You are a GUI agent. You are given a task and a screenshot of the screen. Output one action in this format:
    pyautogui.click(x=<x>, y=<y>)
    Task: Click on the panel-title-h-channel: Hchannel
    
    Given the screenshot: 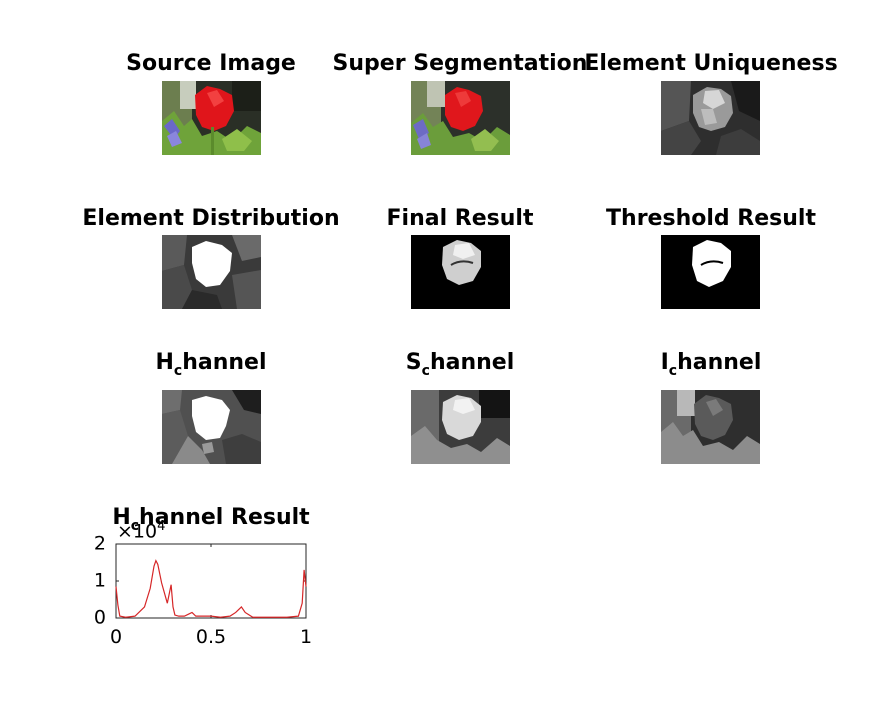 What is the action you would take?
    pyautogui.click(x=211, y=364)
    